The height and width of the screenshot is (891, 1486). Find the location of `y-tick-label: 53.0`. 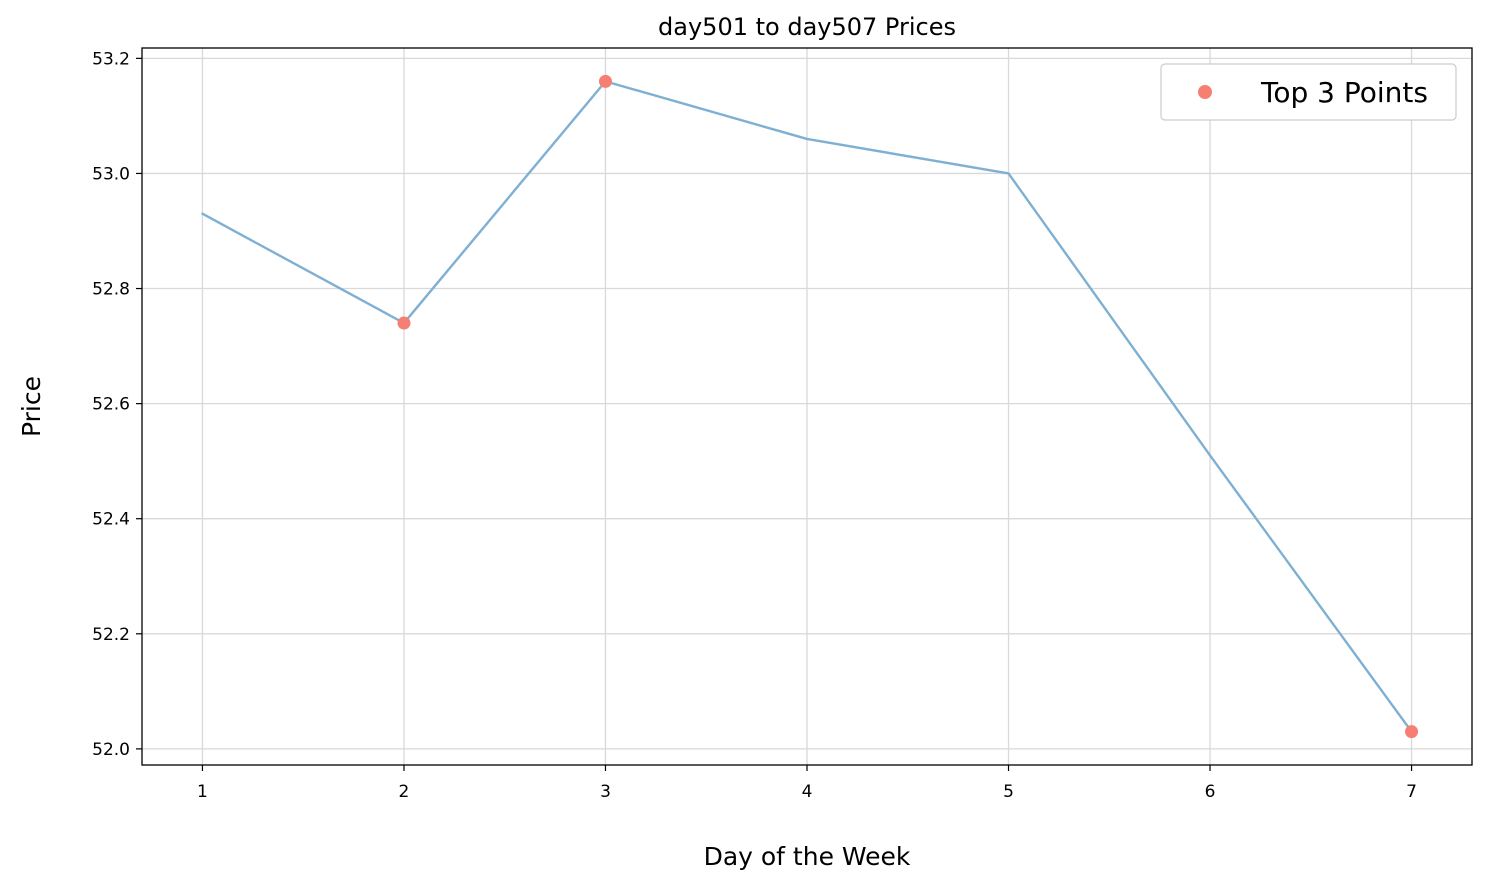

y-tick-label: 53.0 is located at coordinates (111, 174).